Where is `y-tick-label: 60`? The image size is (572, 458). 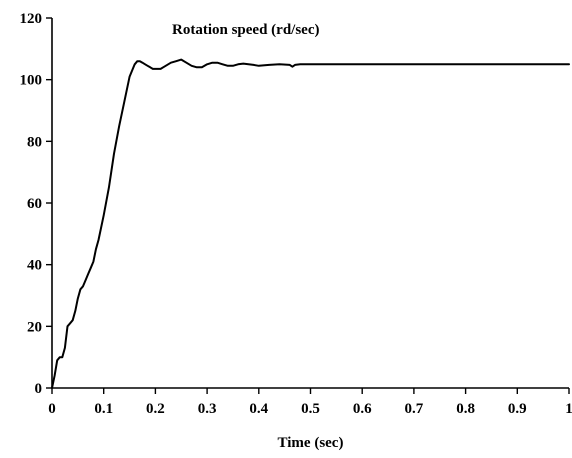 y-tick-label: 60 is located at coordinates (34, 204).